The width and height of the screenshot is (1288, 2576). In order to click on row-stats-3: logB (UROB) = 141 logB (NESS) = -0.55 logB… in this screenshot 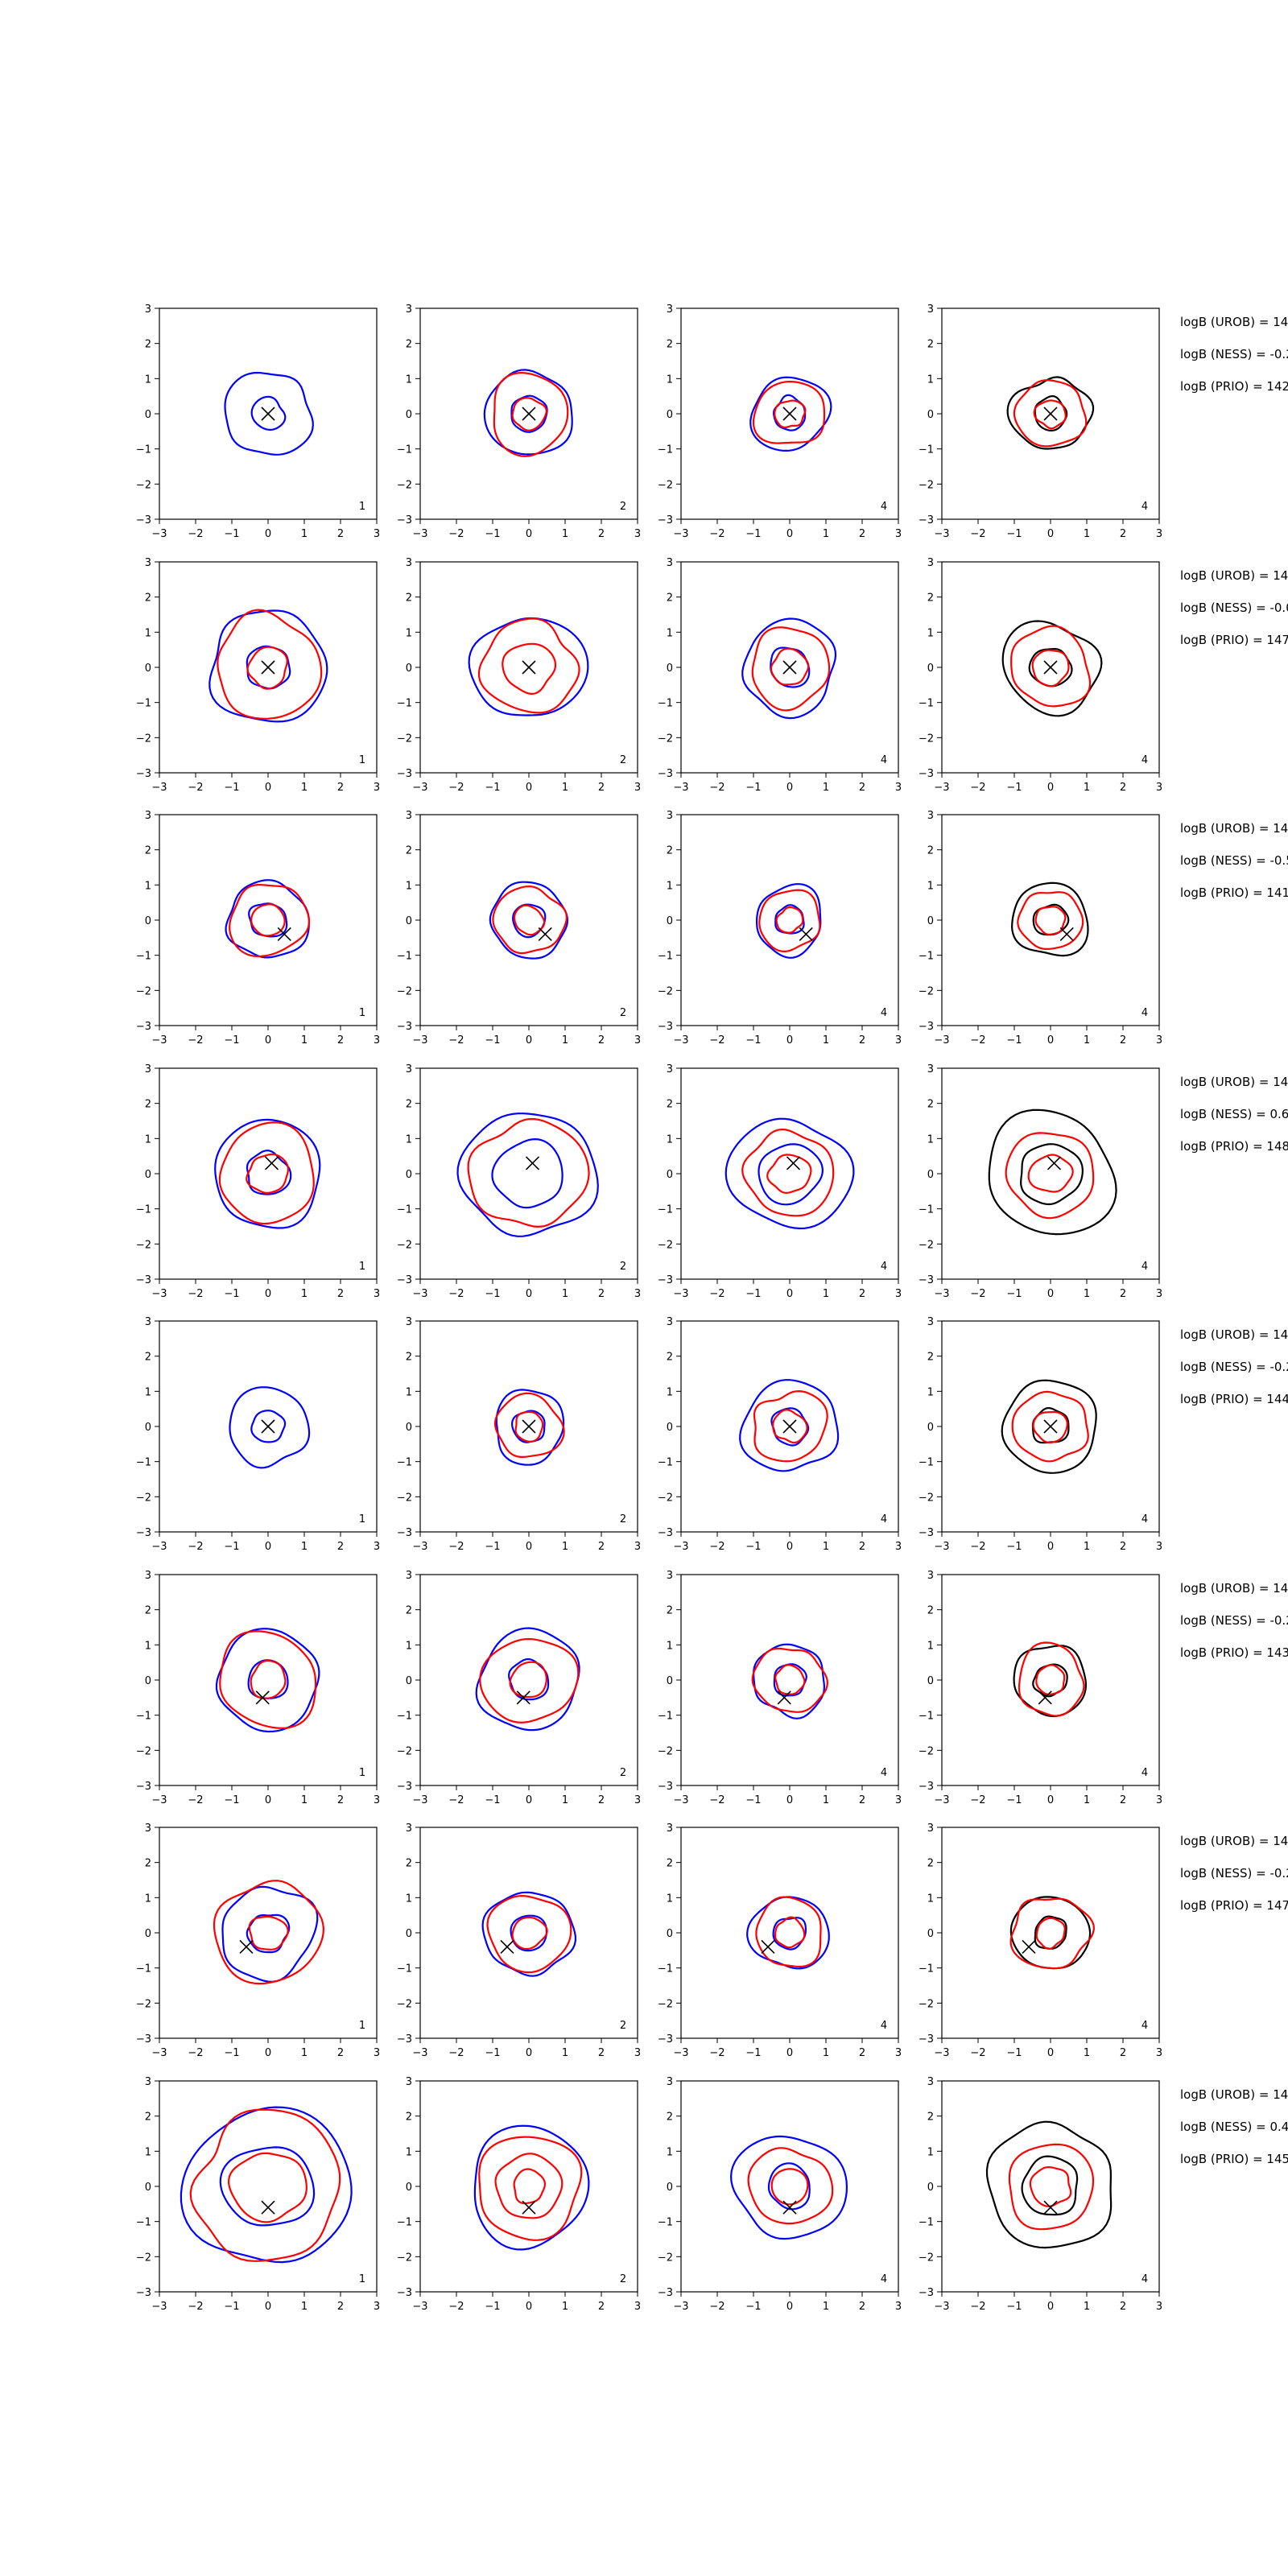, I will do `click(1234, 860)`.